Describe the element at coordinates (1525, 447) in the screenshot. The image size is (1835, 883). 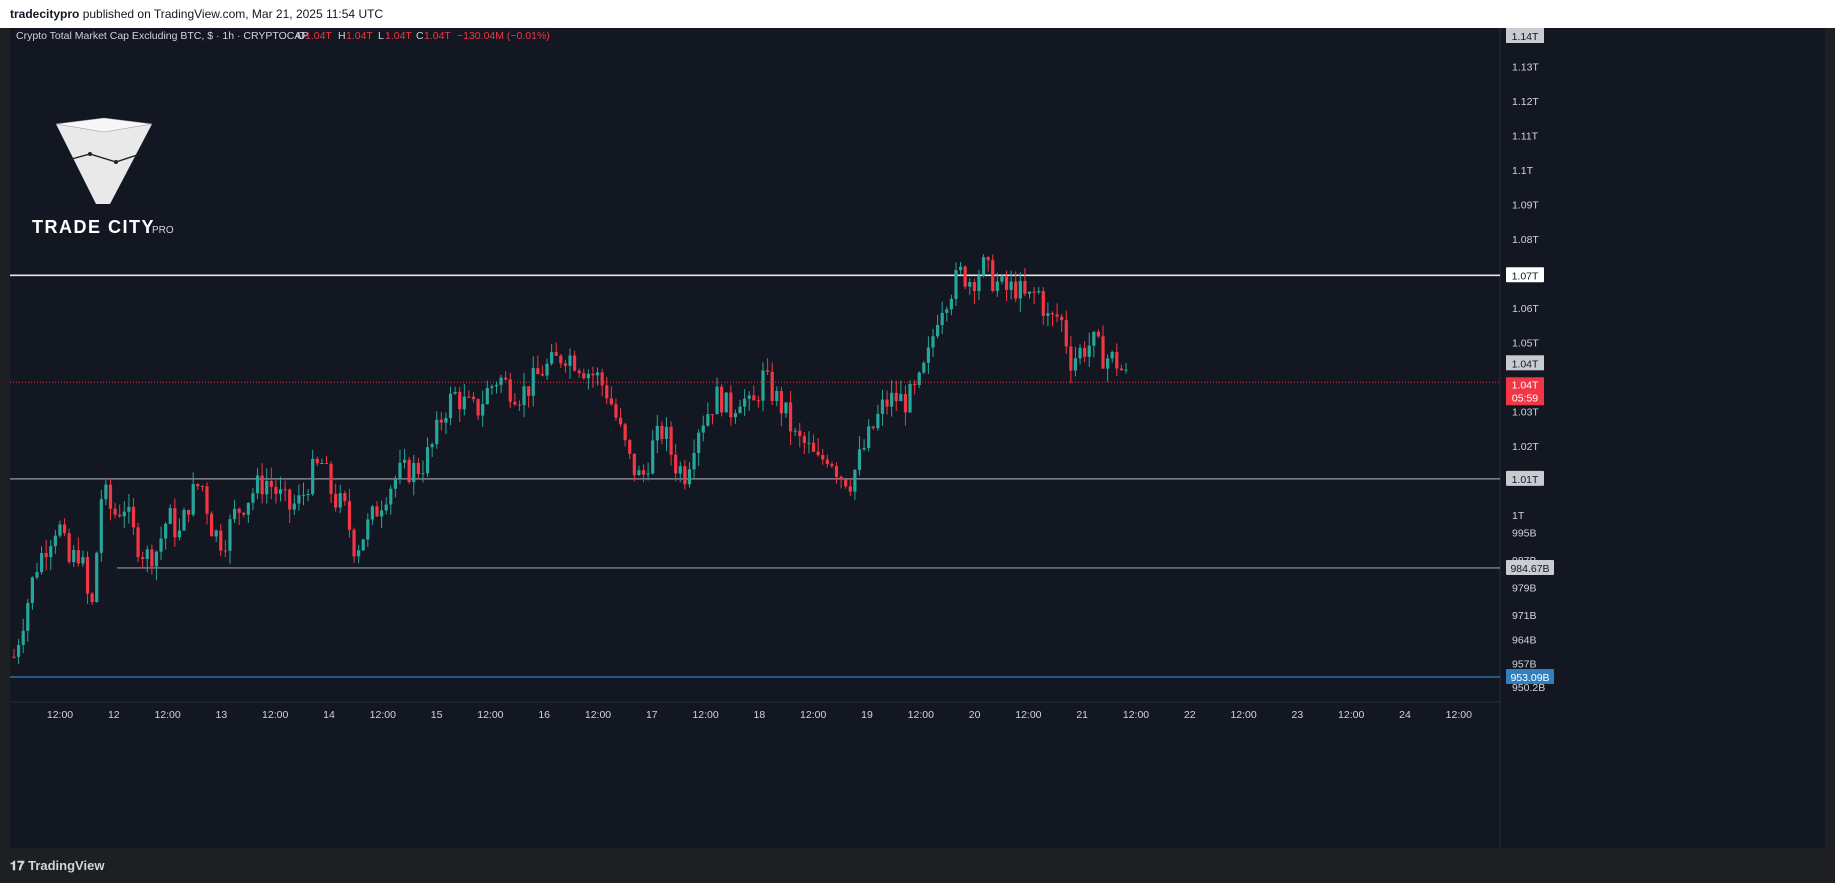
I see `price-tick-label: 1.02T` at that location.